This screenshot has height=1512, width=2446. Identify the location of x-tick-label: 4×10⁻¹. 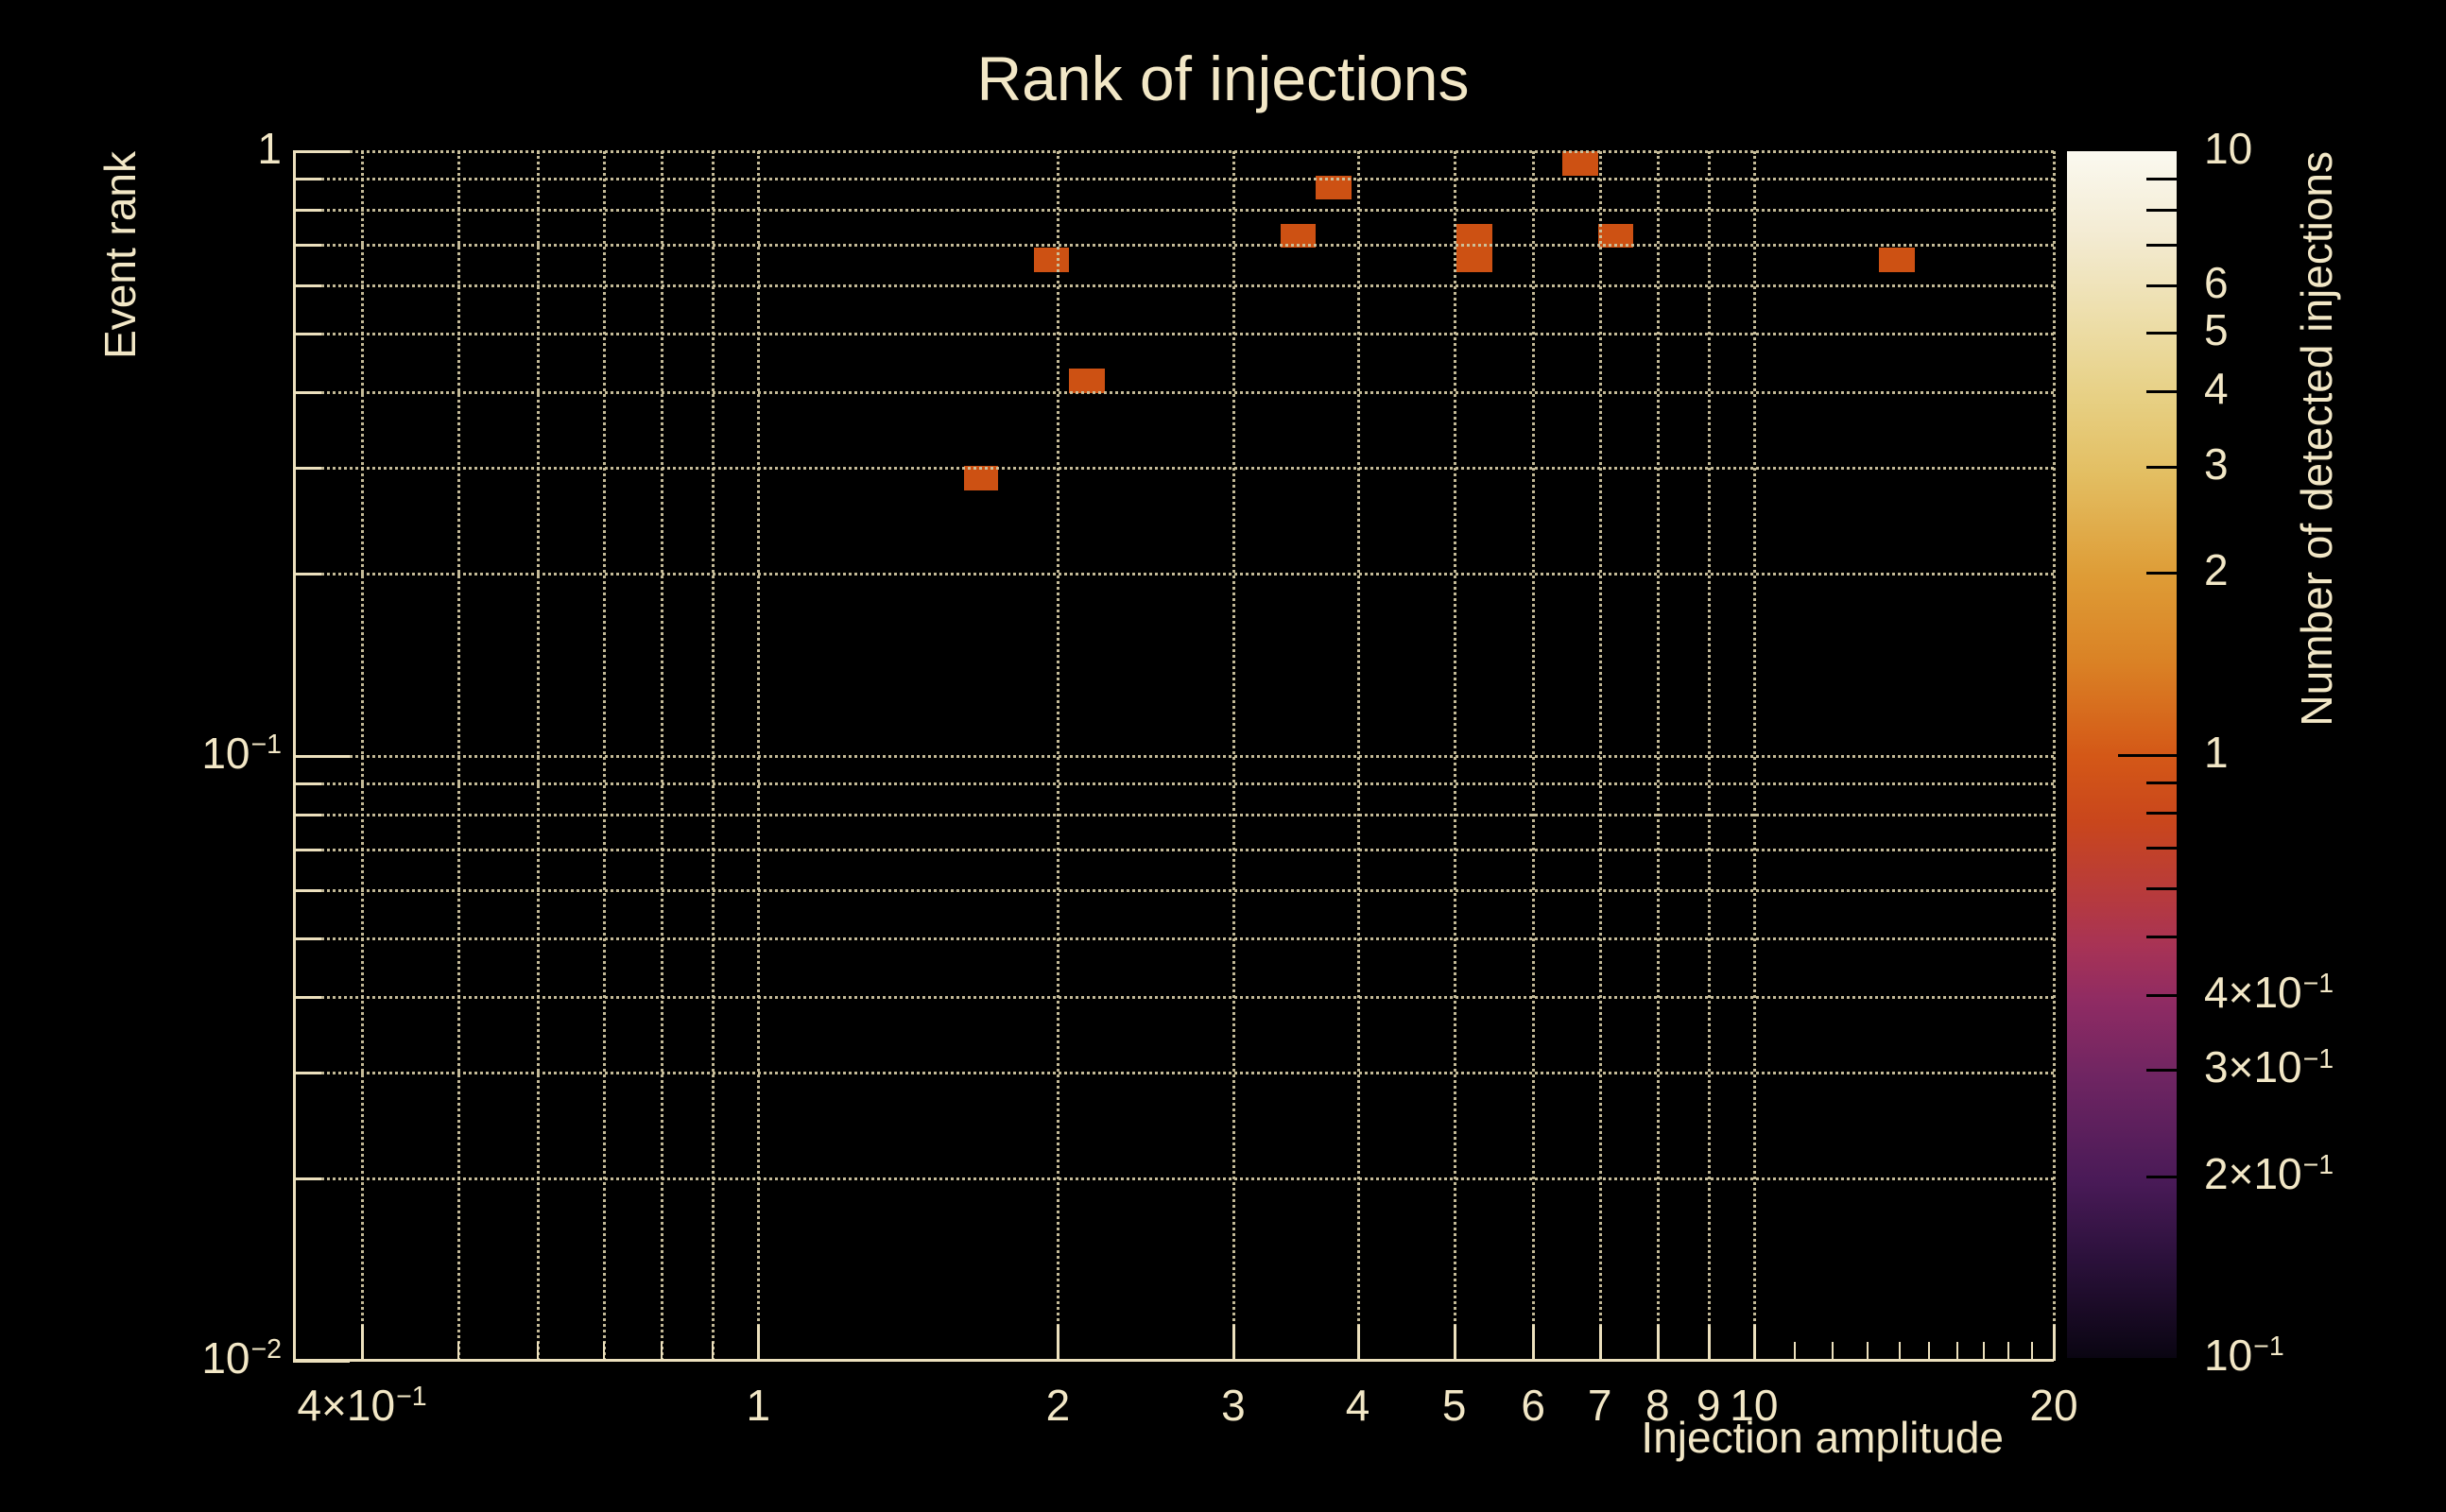
(362, 1405).